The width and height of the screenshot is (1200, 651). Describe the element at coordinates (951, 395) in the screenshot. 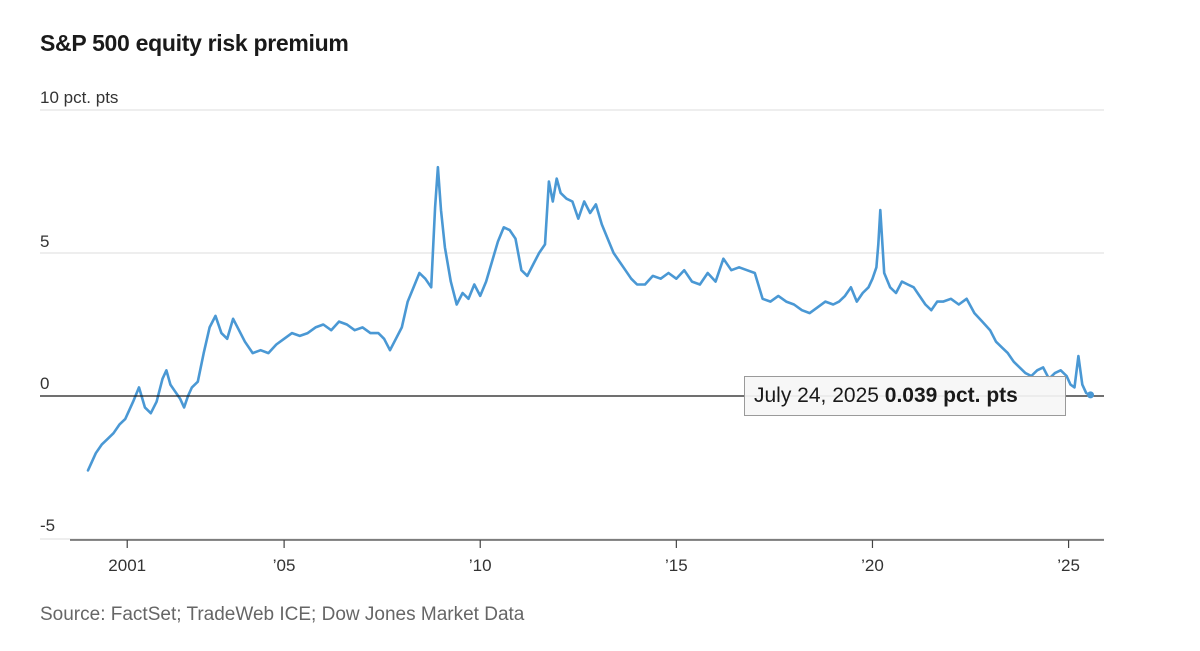

I see `callout-value: 0.039 pct. pts` at that location.